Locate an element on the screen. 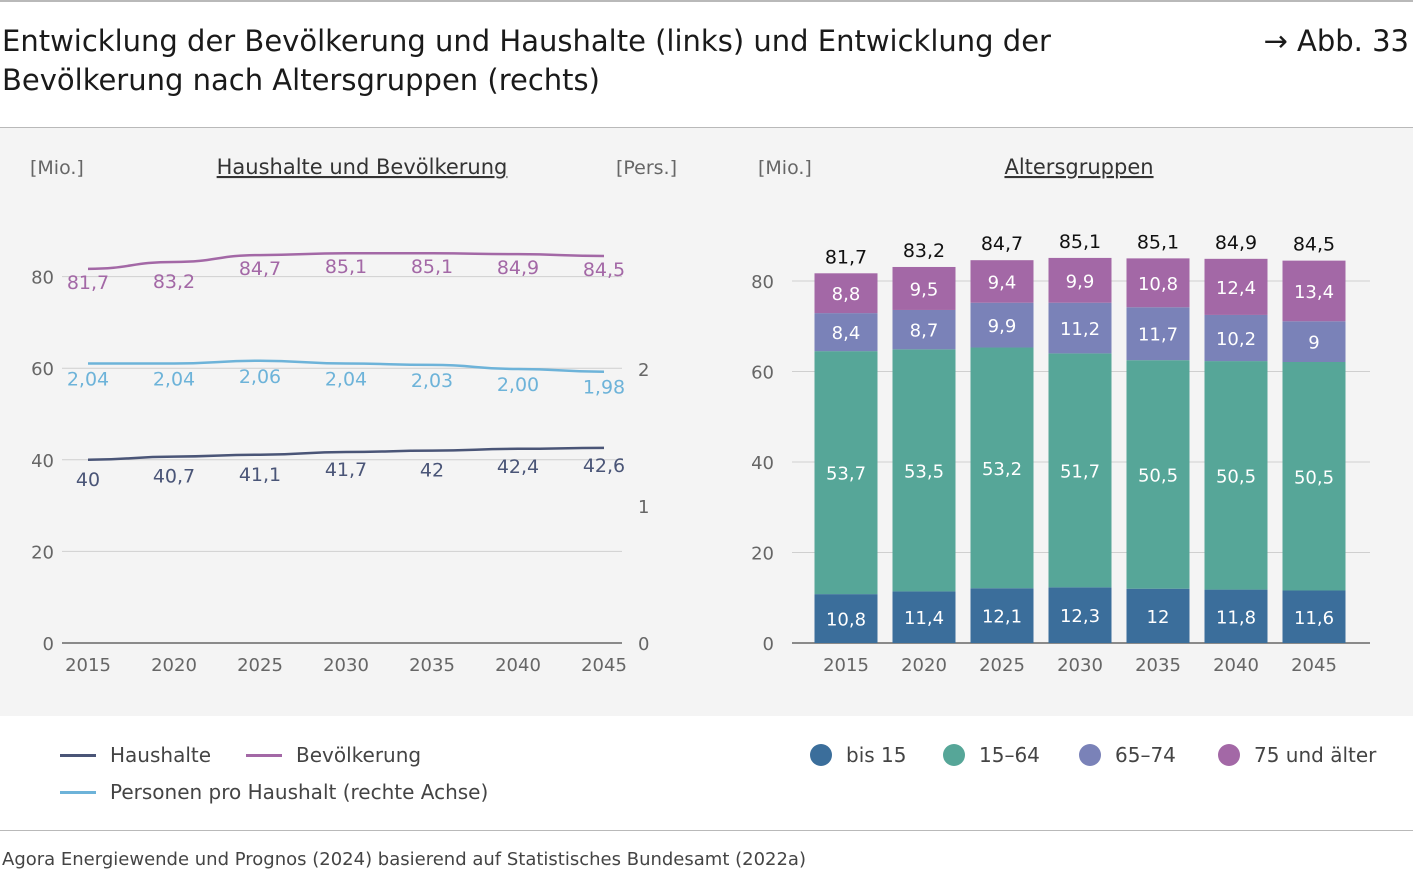  legend-label-75: 75 und älter is located at coordinates (1315, 755).